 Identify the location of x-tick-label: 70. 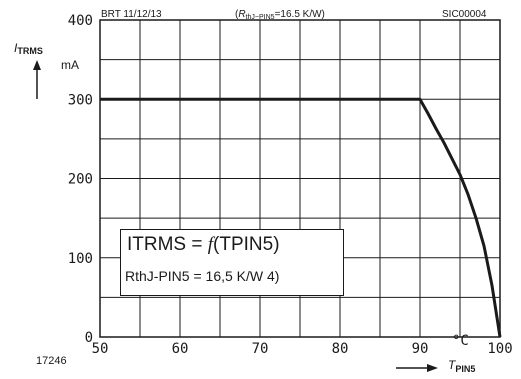
(260, 349).